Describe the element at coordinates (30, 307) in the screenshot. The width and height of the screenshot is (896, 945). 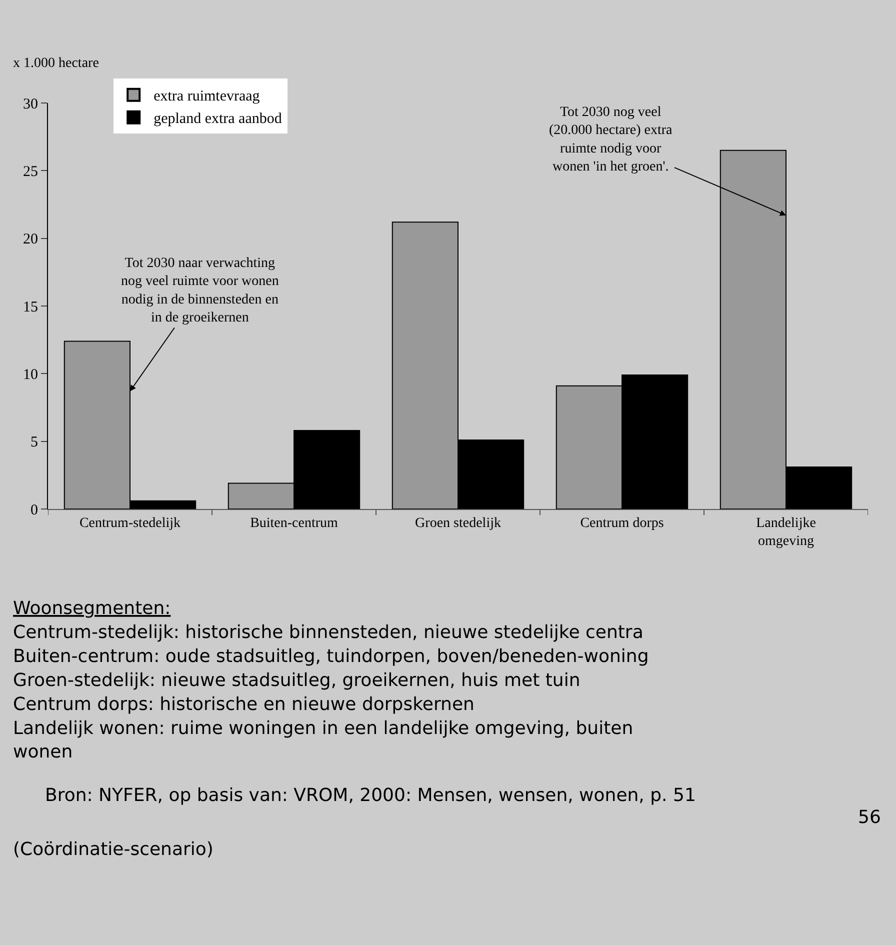
I see `y-tick-label: 15` at that location.